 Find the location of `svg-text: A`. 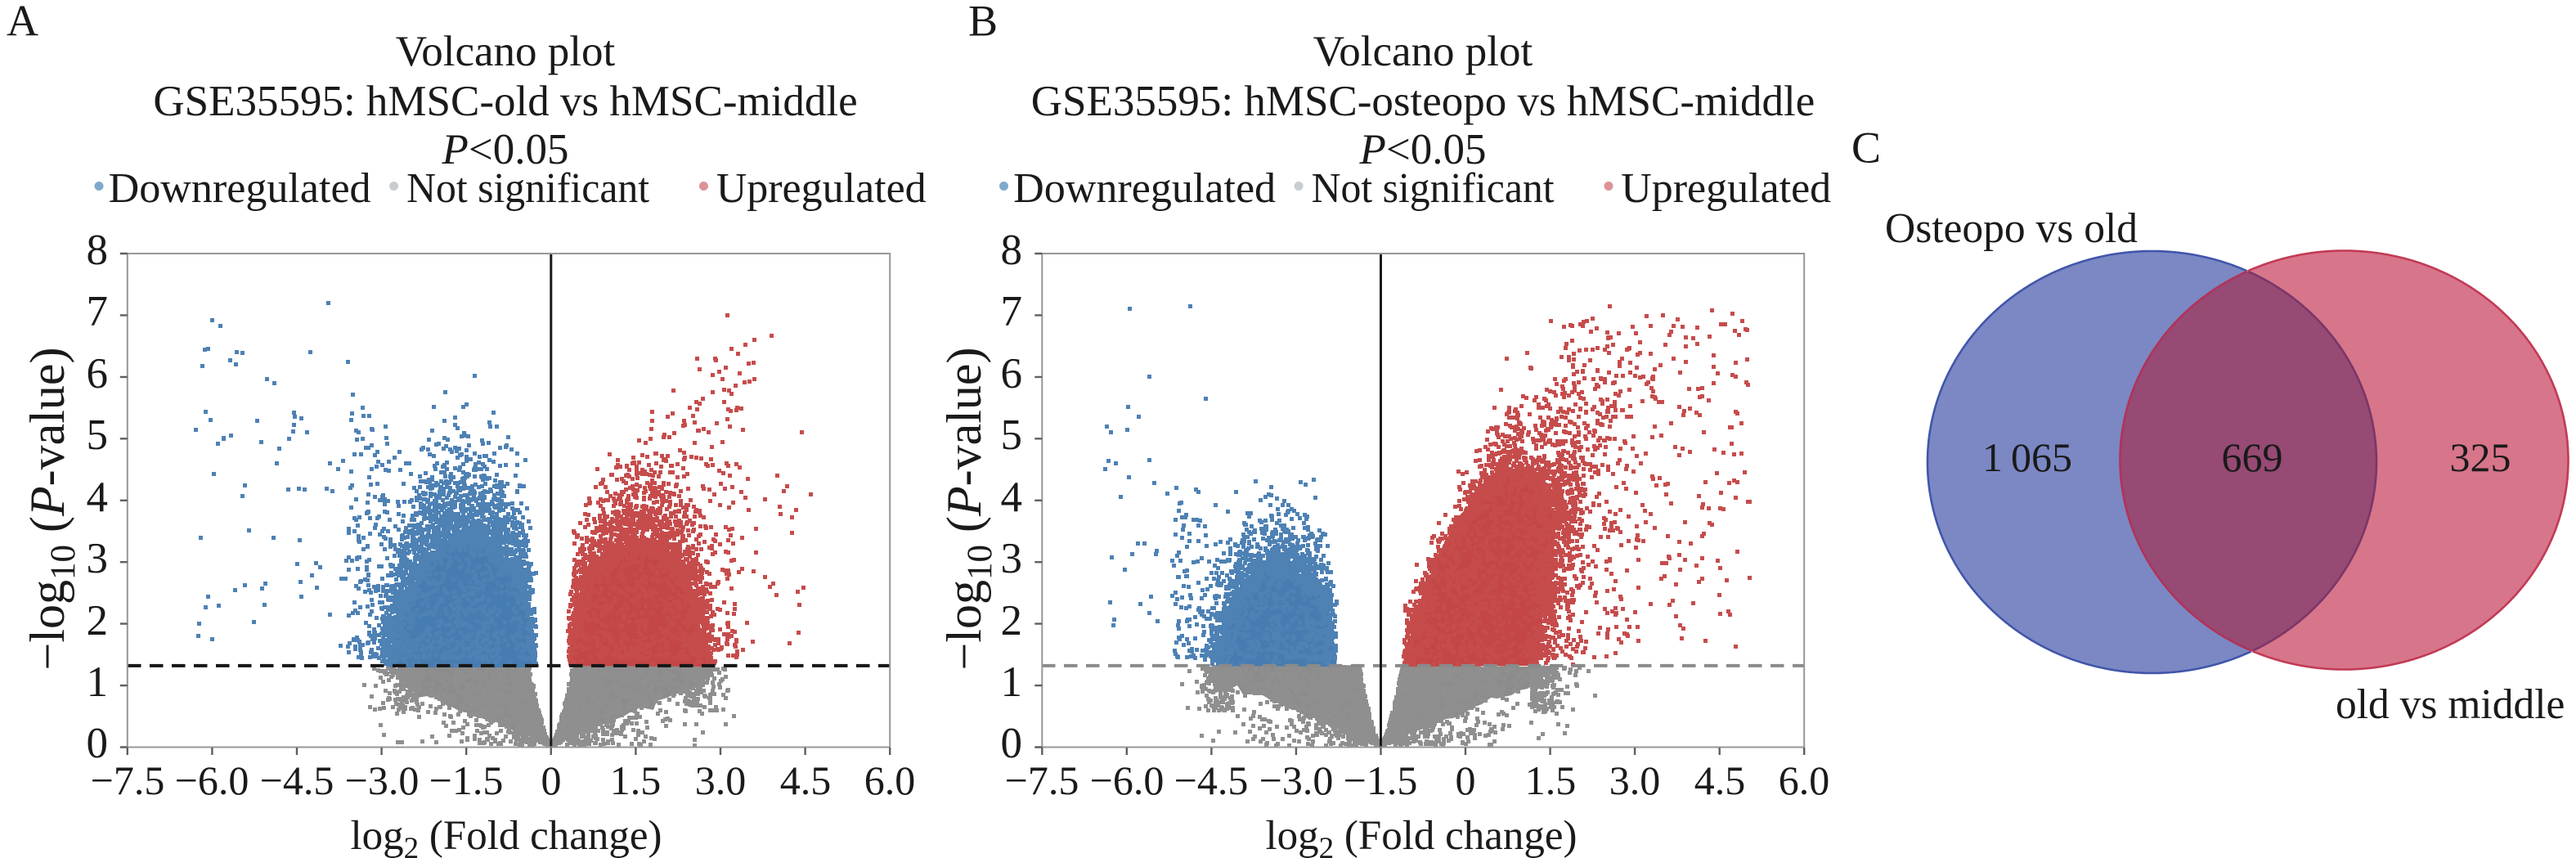

svg-text: A is located at coordinates (22, 23).